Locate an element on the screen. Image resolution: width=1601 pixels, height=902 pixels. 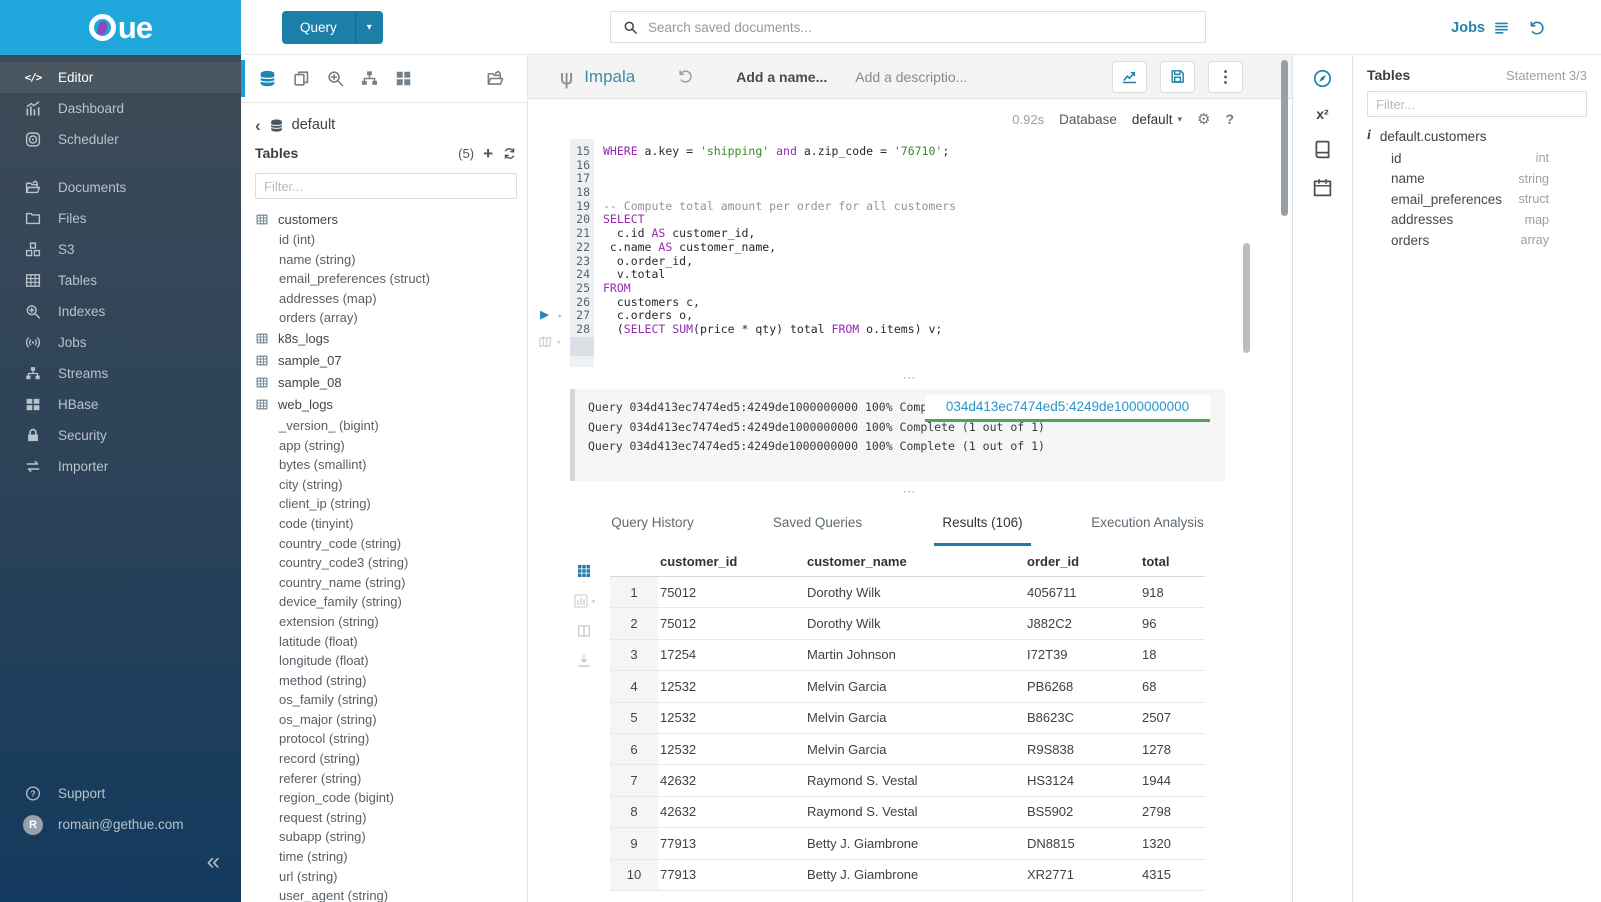
apps-source-icon is located at coordinates (403, 78).